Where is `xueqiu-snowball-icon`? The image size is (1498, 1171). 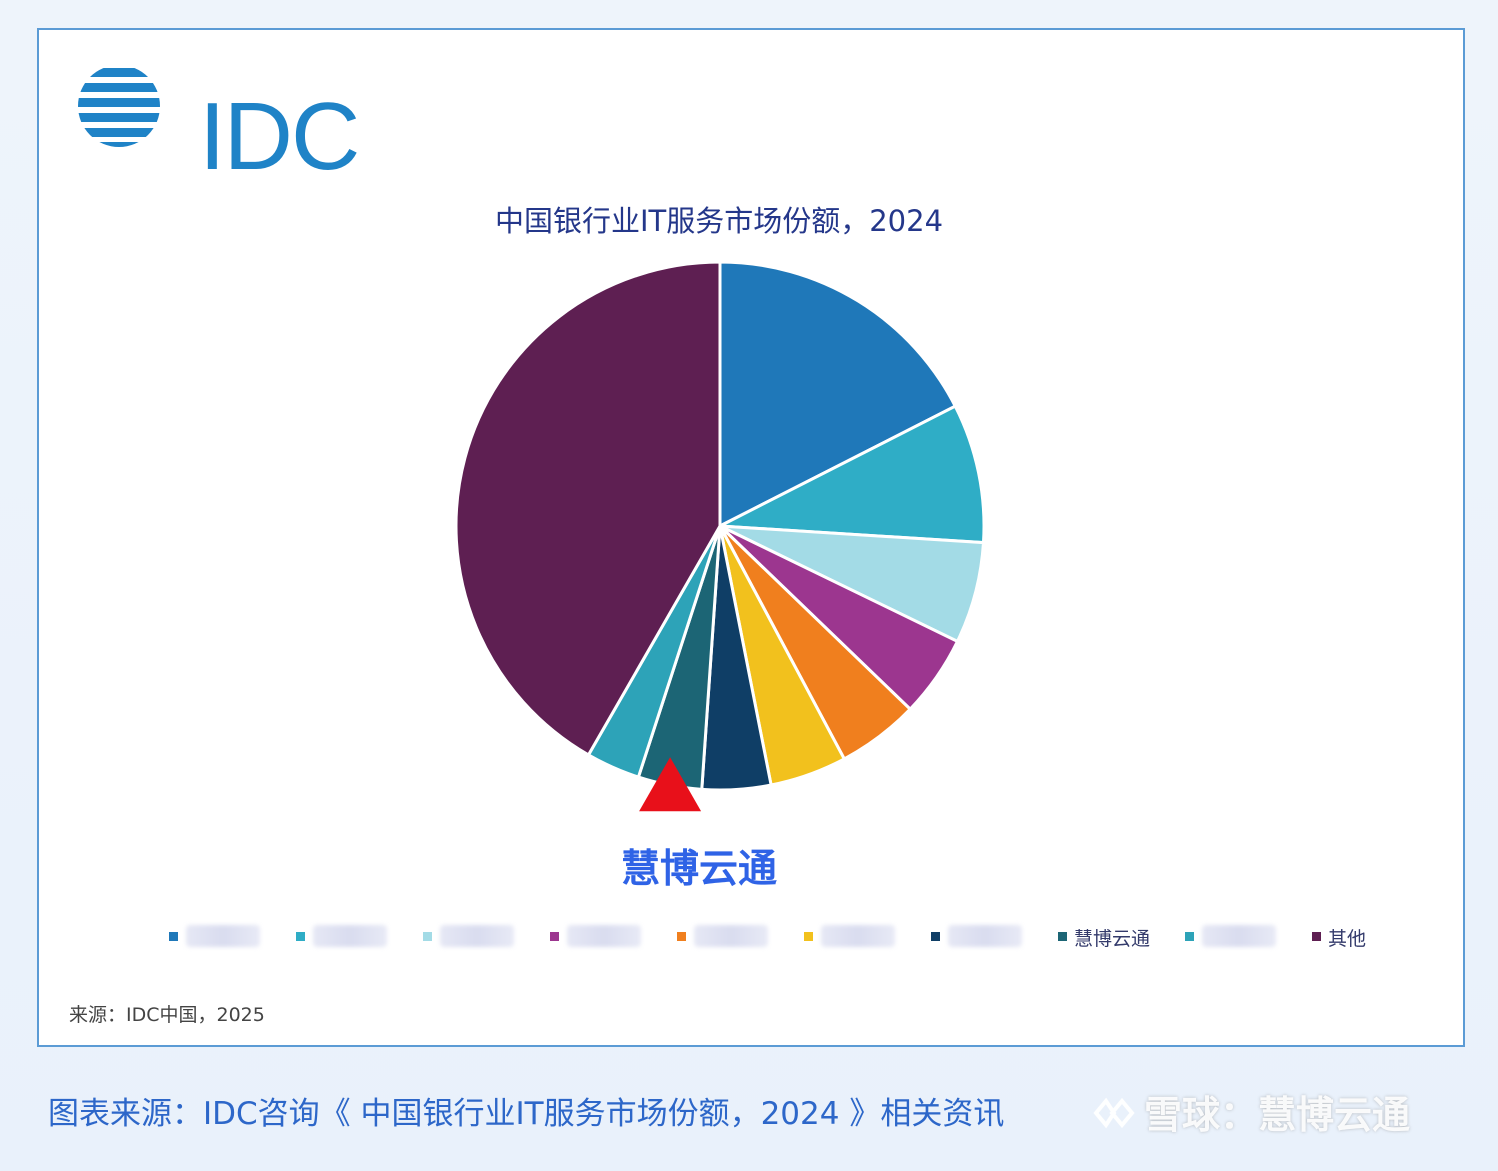
xueqiu-snowball-icon is located at coordinates (1114, 1117).